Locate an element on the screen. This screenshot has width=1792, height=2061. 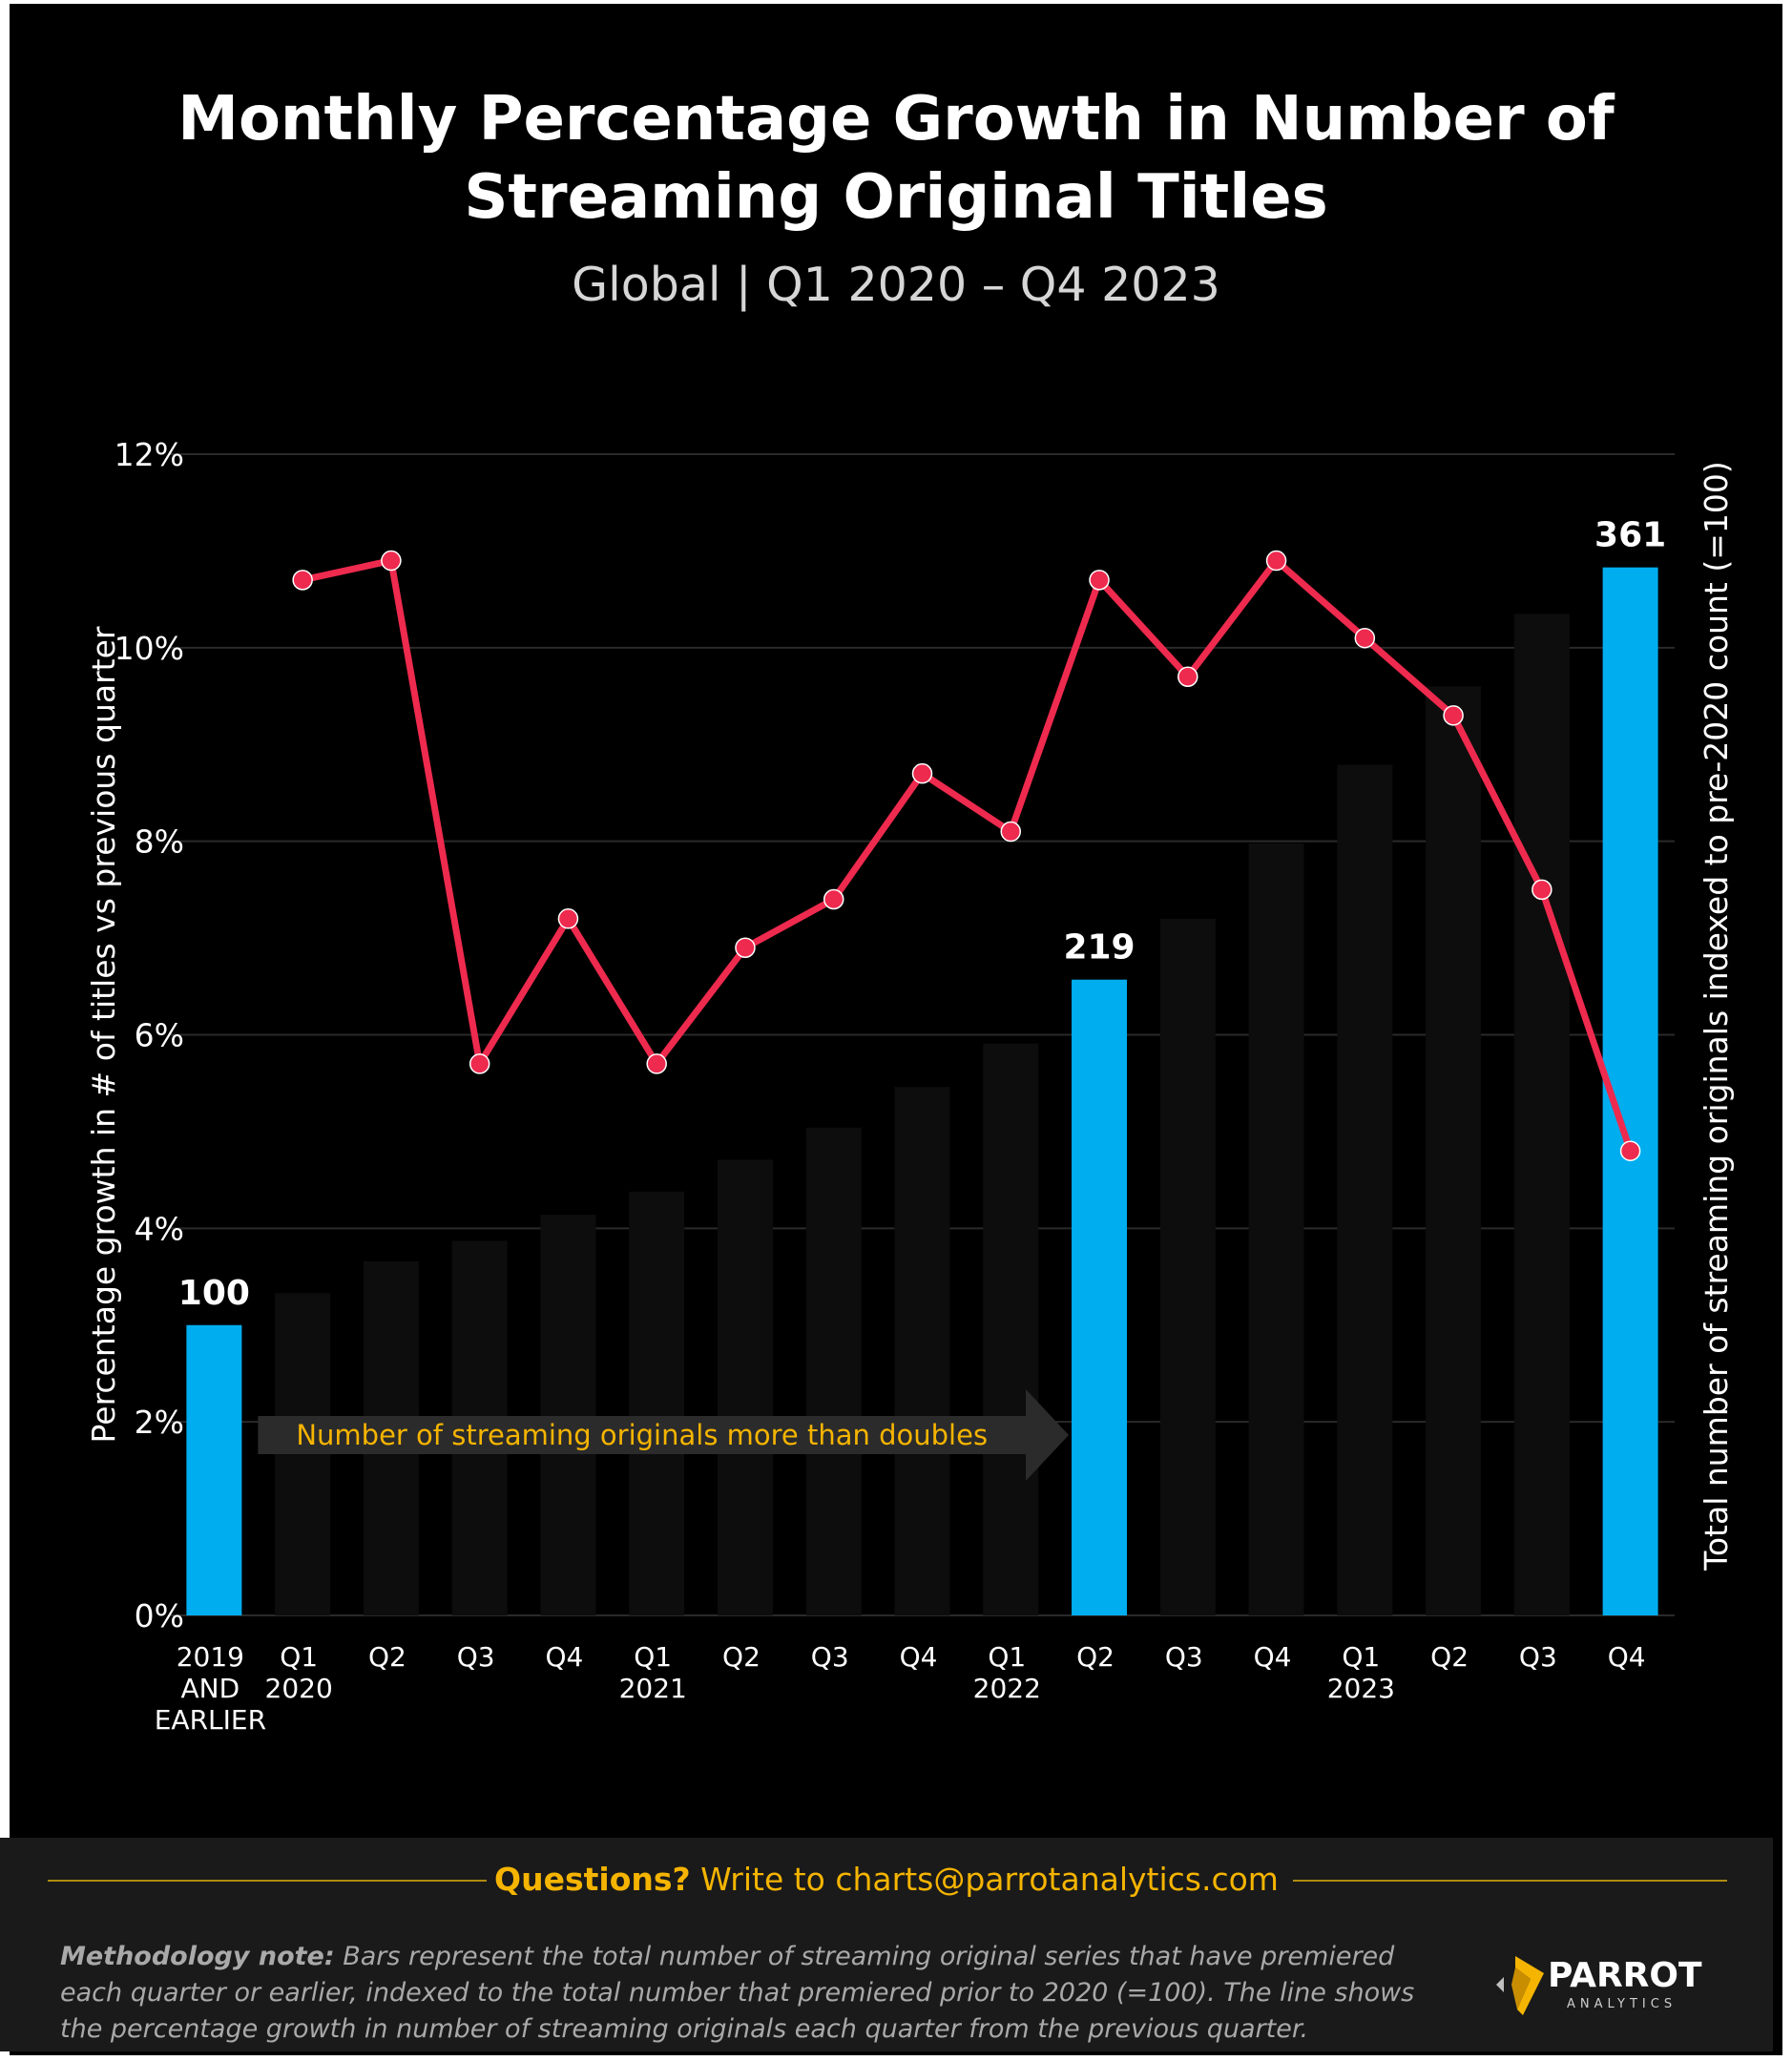
logo-wing-shade-icon is located at coordinates (1521, 1988).